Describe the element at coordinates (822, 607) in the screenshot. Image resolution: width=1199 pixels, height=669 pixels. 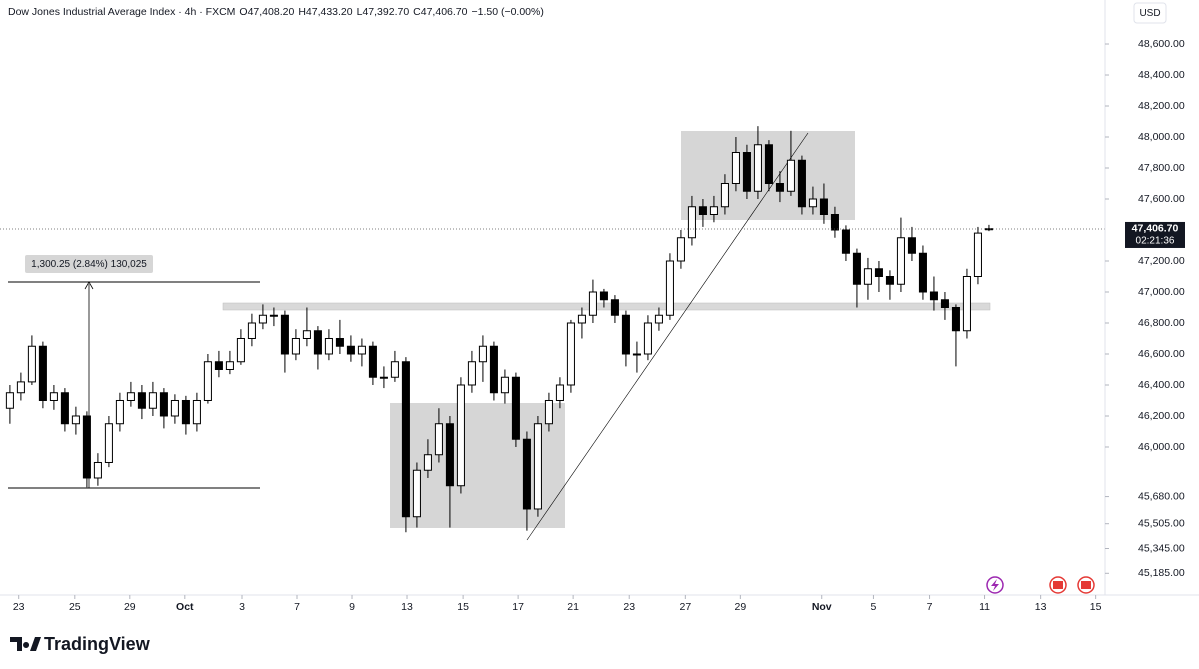
I see `x-tick-label: Nov` at that location.